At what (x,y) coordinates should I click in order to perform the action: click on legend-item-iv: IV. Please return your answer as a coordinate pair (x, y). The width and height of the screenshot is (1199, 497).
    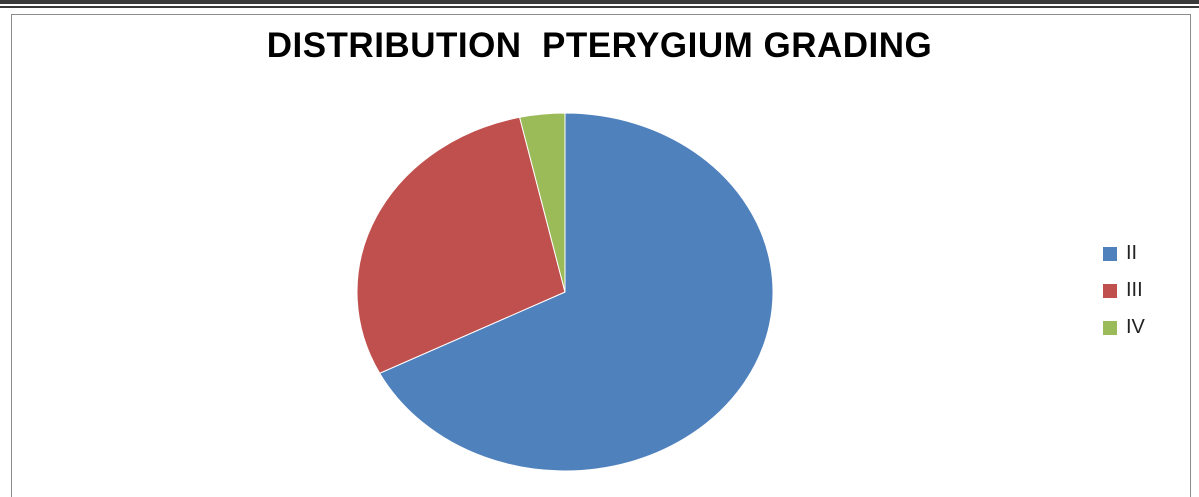
    Looking at the image, I should click on (1124, 327).